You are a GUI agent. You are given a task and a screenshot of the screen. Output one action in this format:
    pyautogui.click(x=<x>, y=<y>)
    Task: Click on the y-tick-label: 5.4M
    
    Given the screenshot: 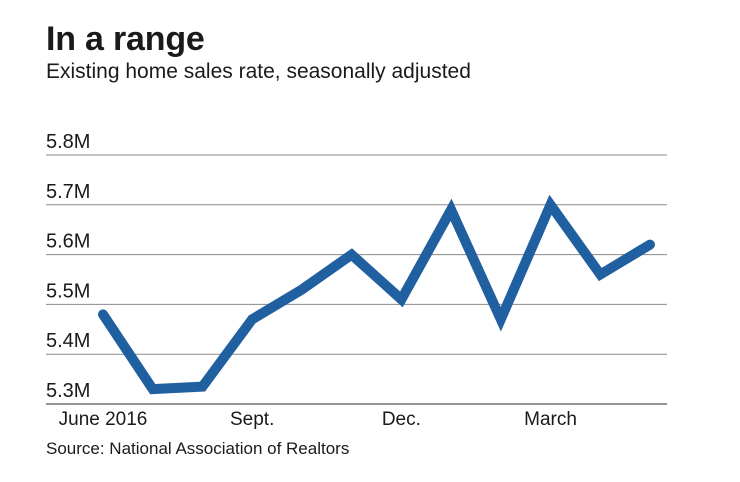 What is the action you would take?
    pyautogui.click(x=68, y=341)
    